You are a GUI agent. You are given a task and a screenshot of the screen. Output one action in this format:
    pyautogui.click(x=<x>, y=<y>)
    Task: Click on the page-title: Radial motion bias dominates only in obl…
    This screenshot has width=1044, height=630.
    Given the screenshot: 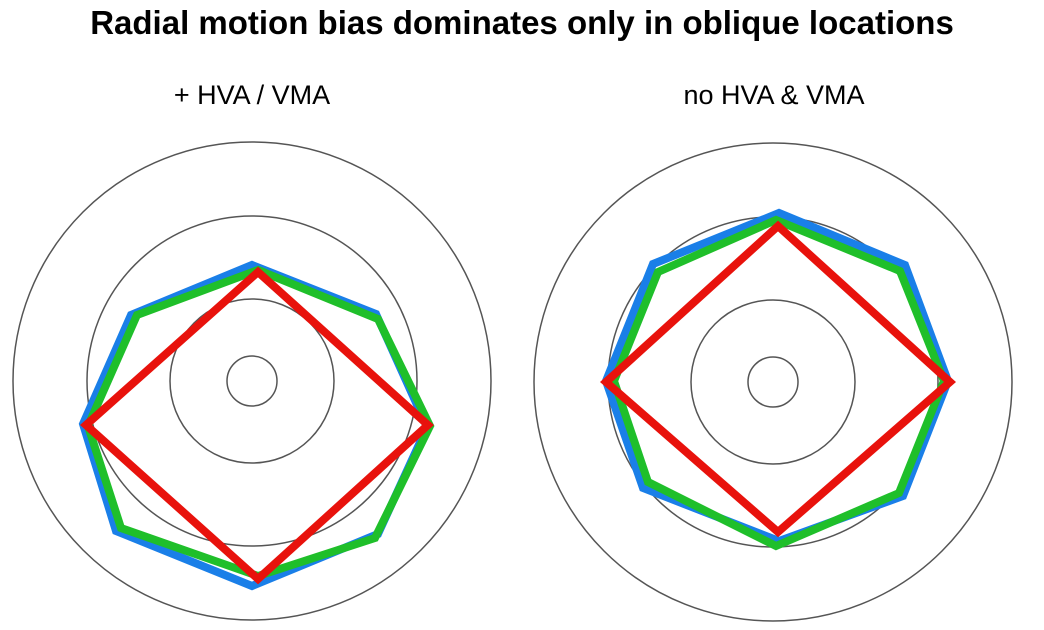 What is the action you would take?
    pyautogui.click(x=522, y=22)
    